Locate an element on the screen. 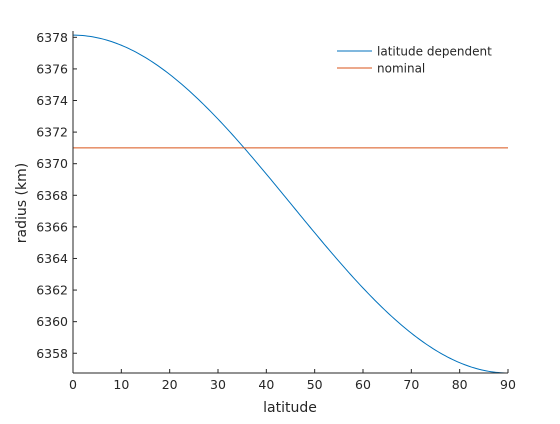 Image resolution: width=560 pixels, height=424 pixels. x-tick-label: 30 is located at coordinates (218, 384).